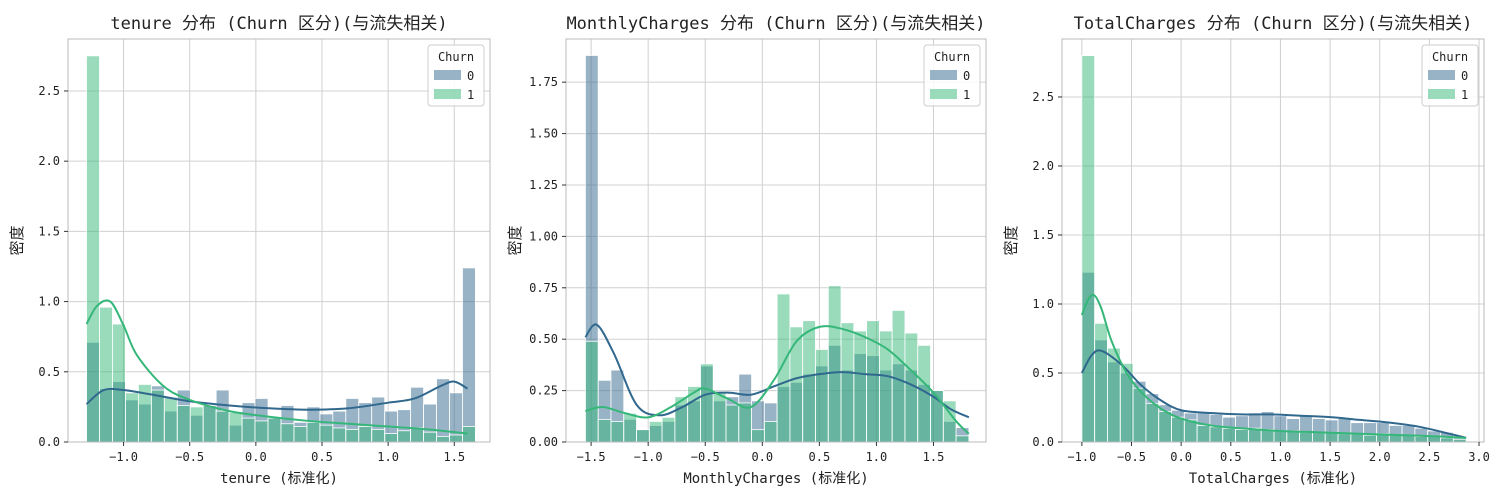  Describe the element at coordinates (543, 391) in the screenshot. I see `y-tick-label: 0.25` at that location.